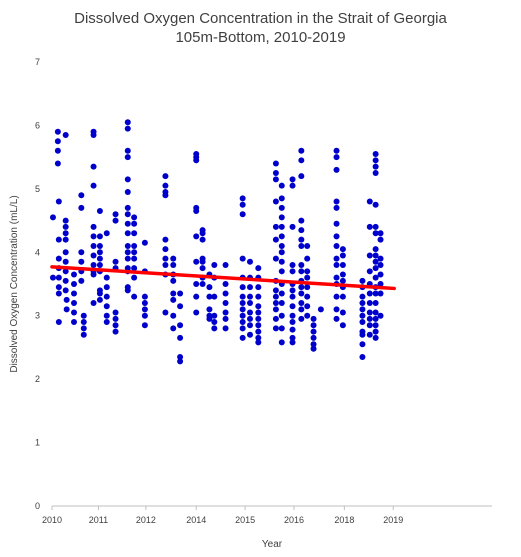  Describe the element at coordinates (260, 37) in the screenshot. I see `chart-subtitle: 105m-Bottom, 2010-2019` at that location.